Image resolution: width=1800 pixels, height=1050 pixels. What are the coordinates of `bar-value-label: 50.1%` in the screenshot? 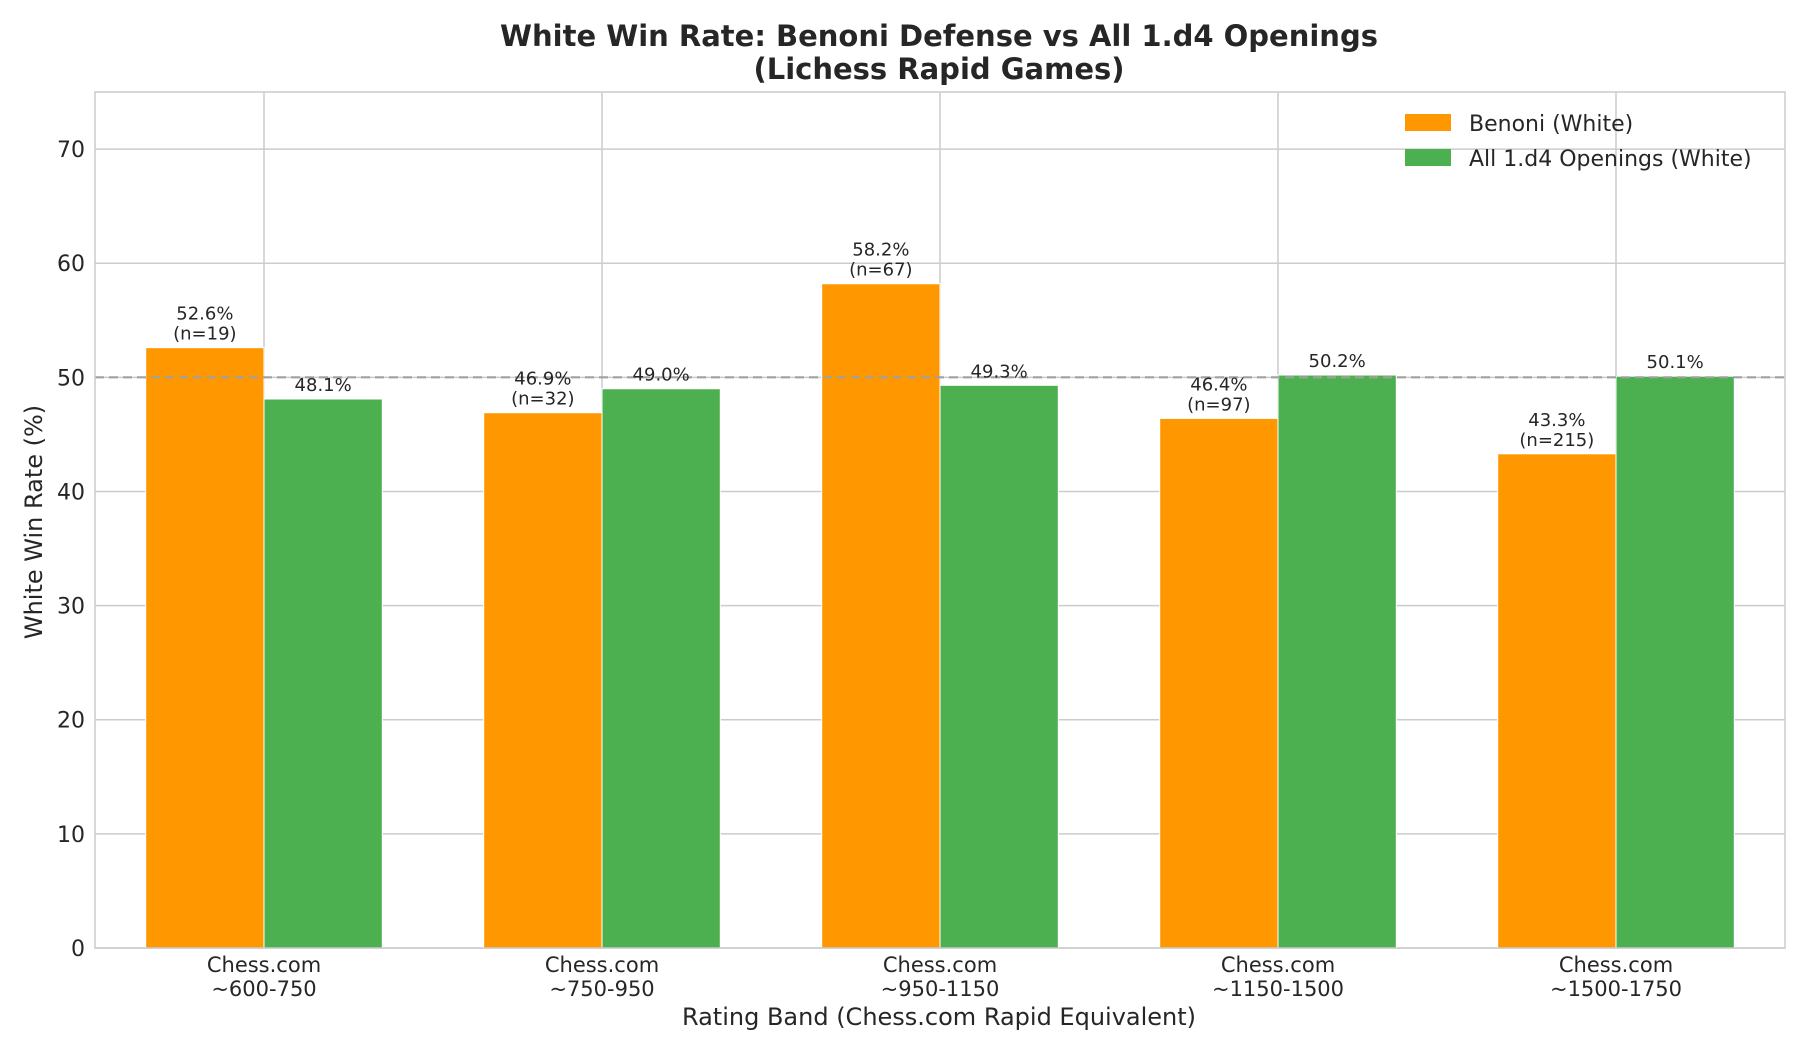 It's located at (1675, 362).